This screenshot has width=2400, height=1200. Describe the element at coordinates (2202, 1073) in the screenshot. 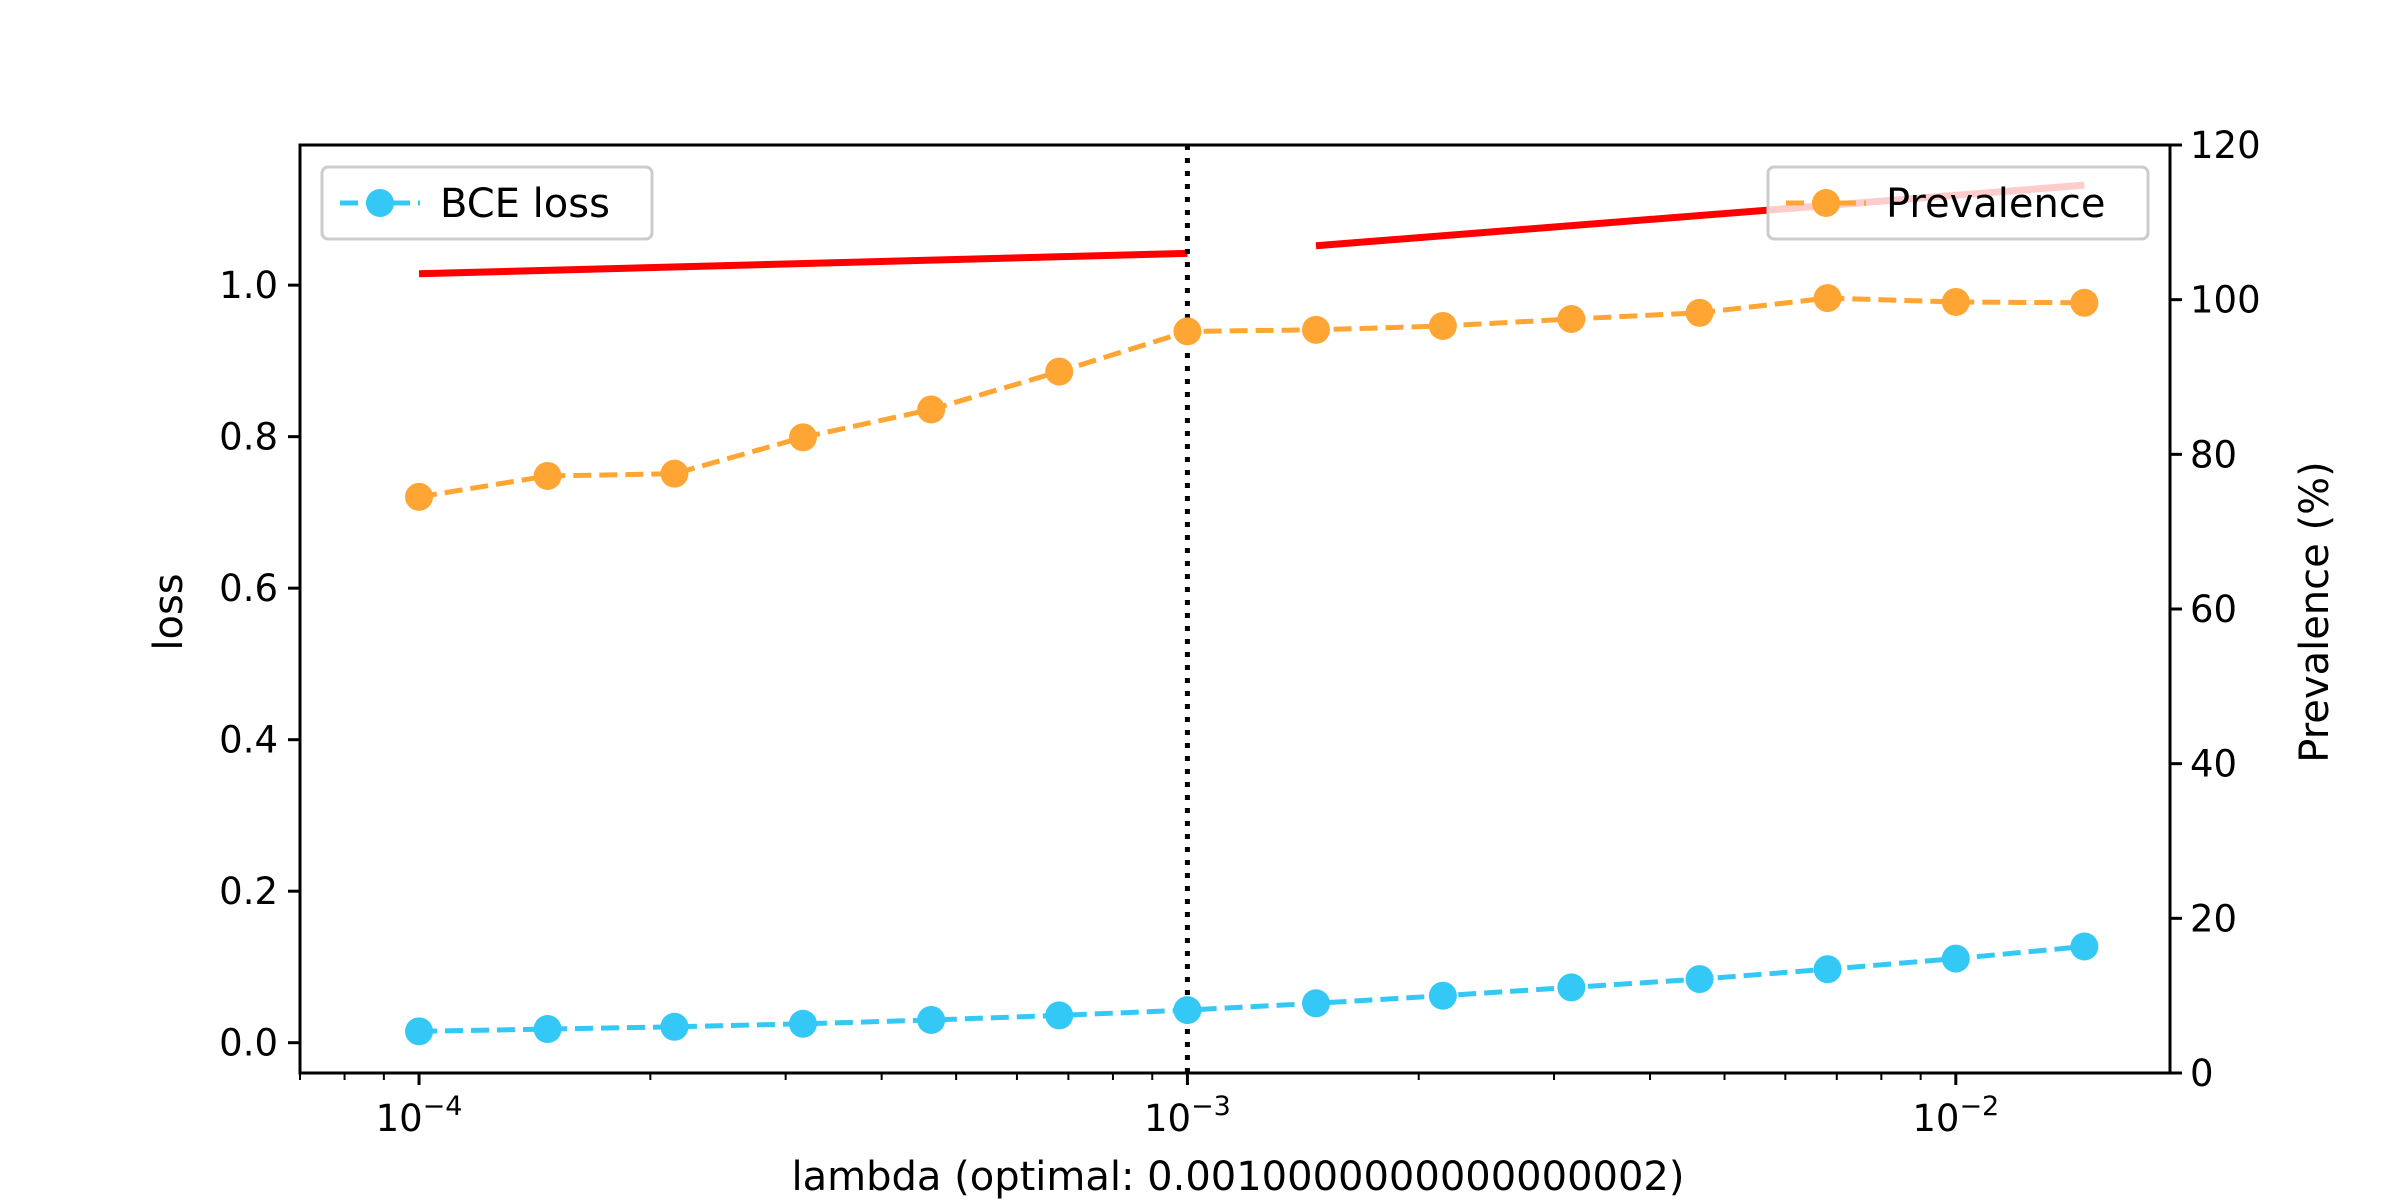

I see `y-right-tick-label: 0` at that location.